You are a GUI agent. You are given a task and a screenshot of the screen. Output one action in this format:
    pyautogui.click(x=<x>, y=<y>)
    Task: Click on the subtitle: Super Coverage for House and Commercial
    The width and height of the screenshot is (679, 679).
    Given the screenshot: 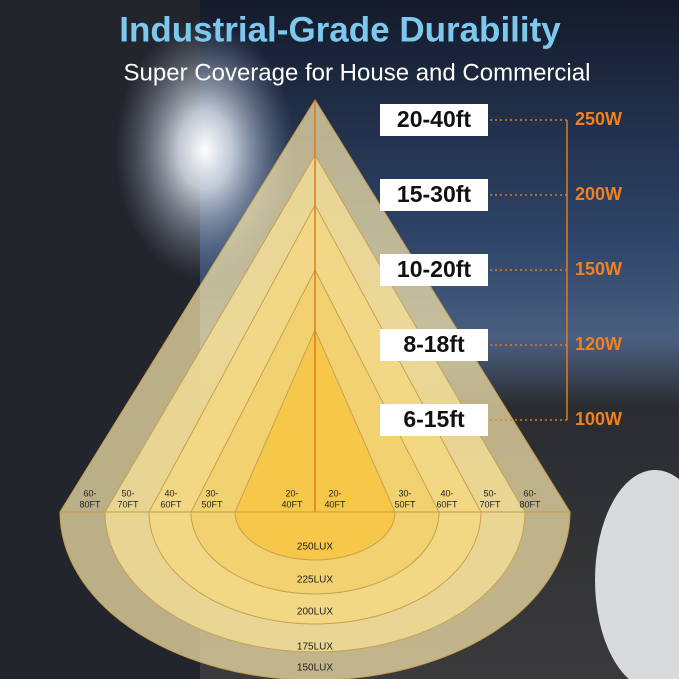 What is the action you would take?
    pyautogui.click(x=357, y=72)
    